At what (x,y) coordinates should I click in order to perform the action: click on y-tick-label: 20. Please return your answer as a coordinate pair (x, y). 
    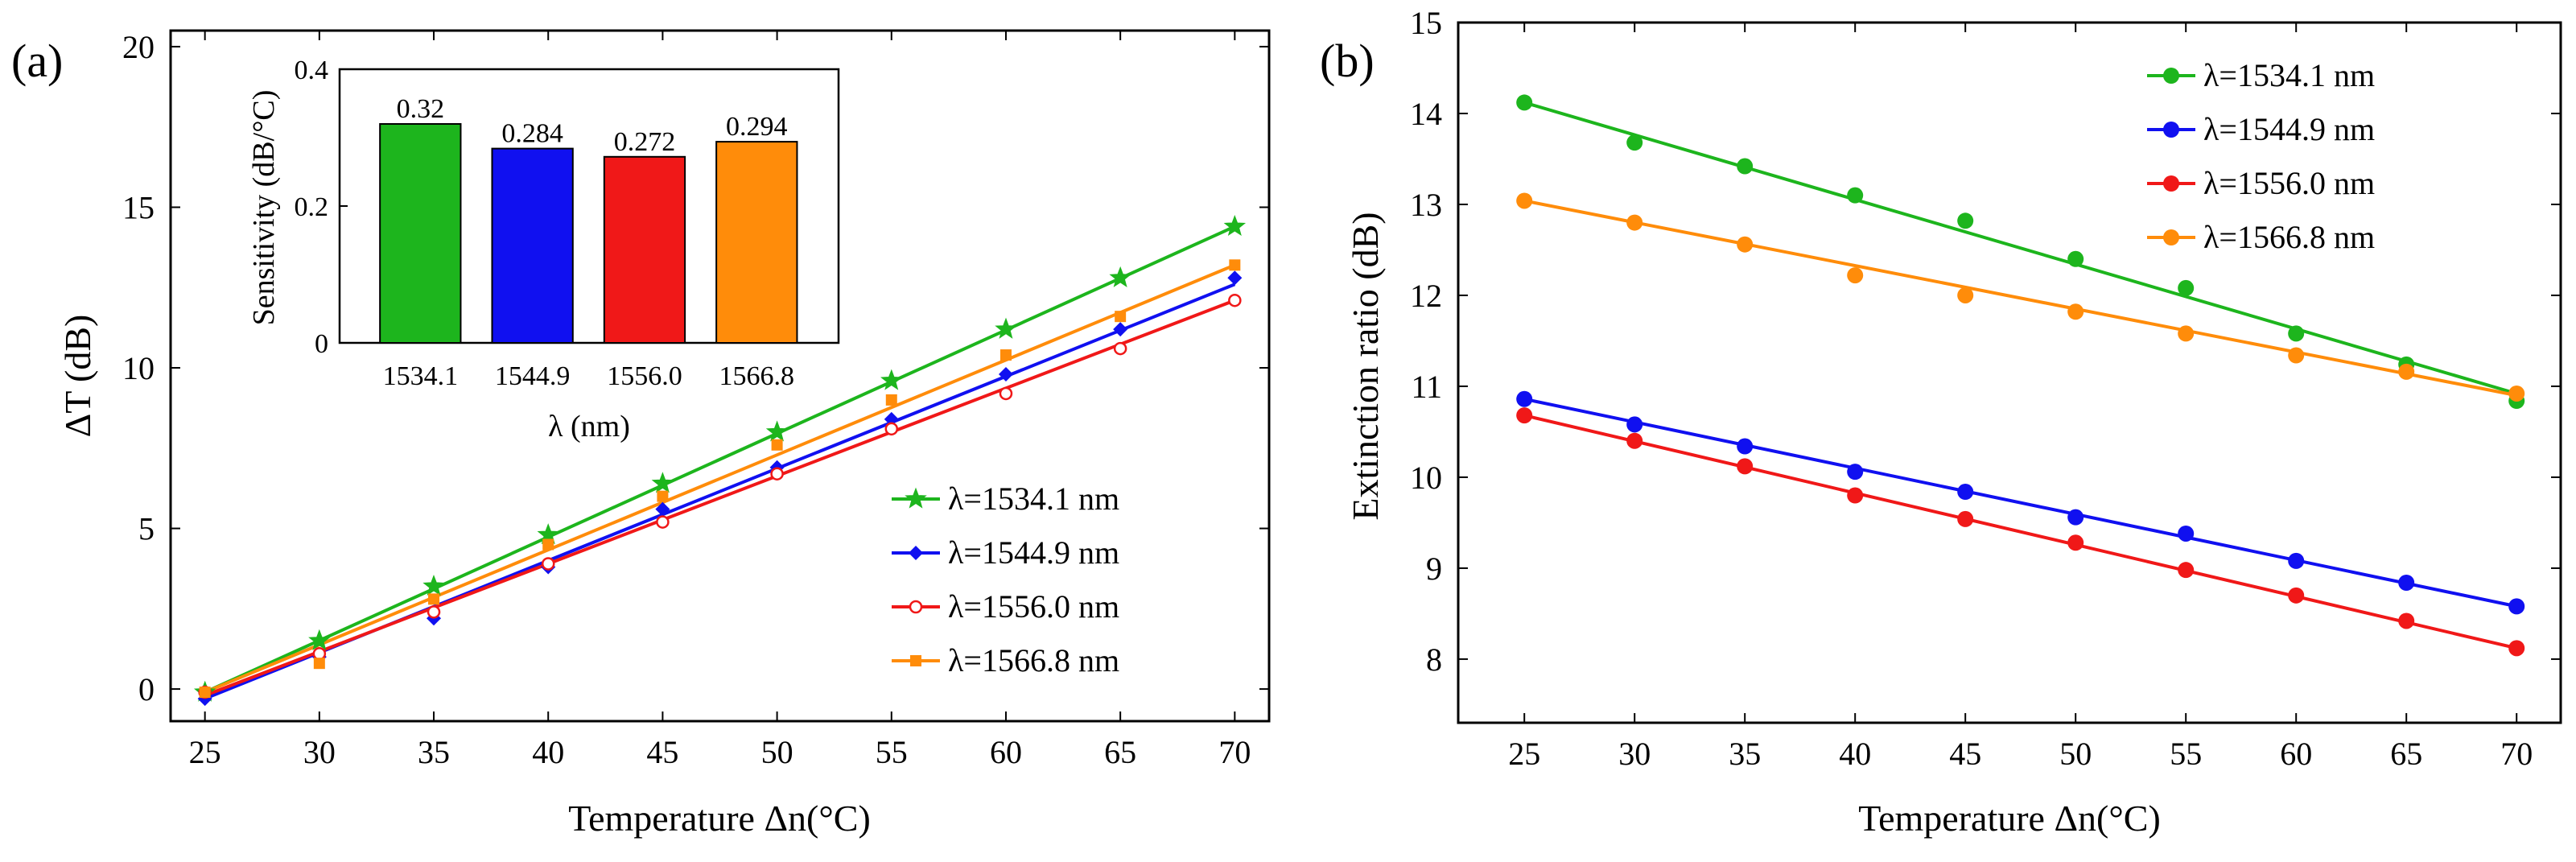
    Looking at the image, I should click on (138, 47).